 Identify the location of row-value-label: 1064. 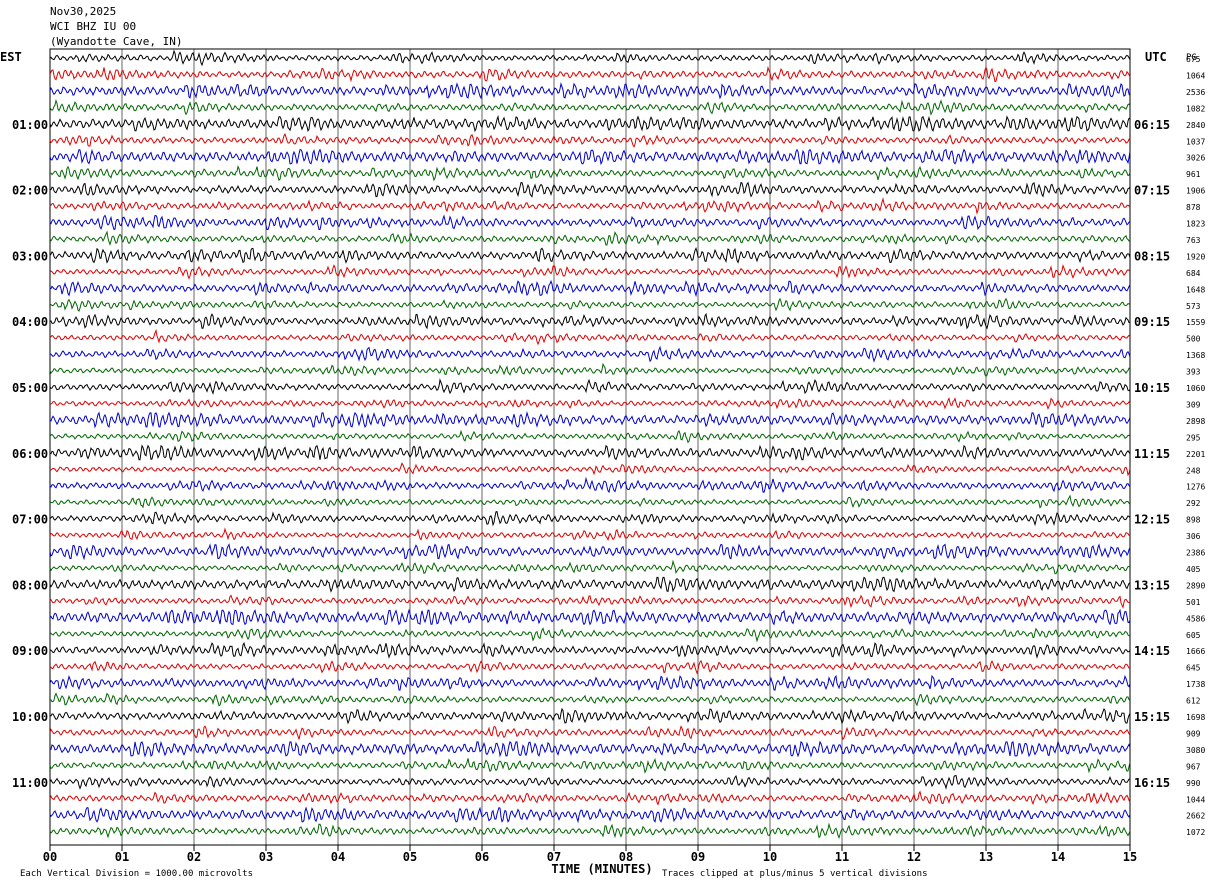
(1195, 75).